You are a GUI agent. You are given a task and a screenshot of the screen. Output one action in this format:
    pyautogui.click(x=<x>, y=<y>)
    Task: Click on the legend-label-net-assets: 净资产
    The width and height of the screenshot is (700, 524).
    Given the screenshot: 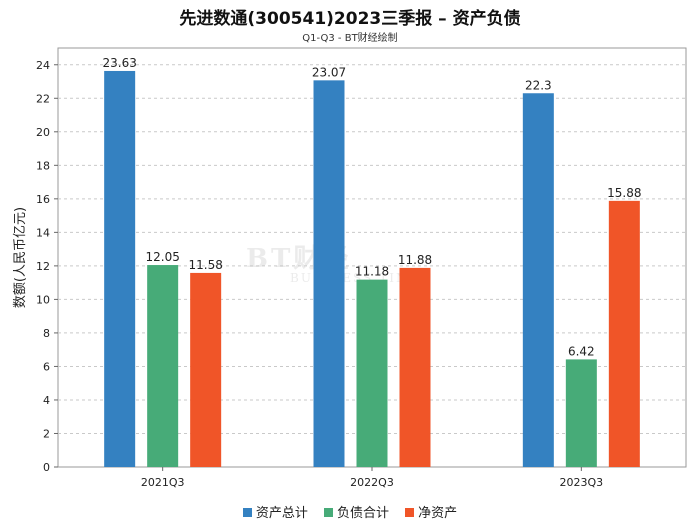 What is the action you would take?
    pyautogui.click(x=438, y=513)
    